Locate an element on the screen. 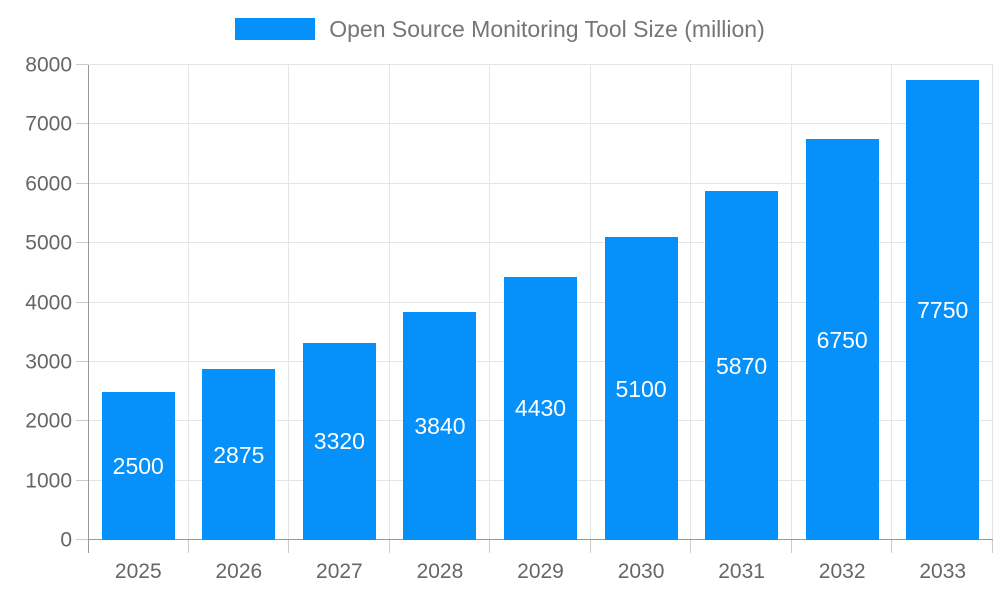 The image size is (1000, 600). bar: 6750 is located at coordinates (842, 339).